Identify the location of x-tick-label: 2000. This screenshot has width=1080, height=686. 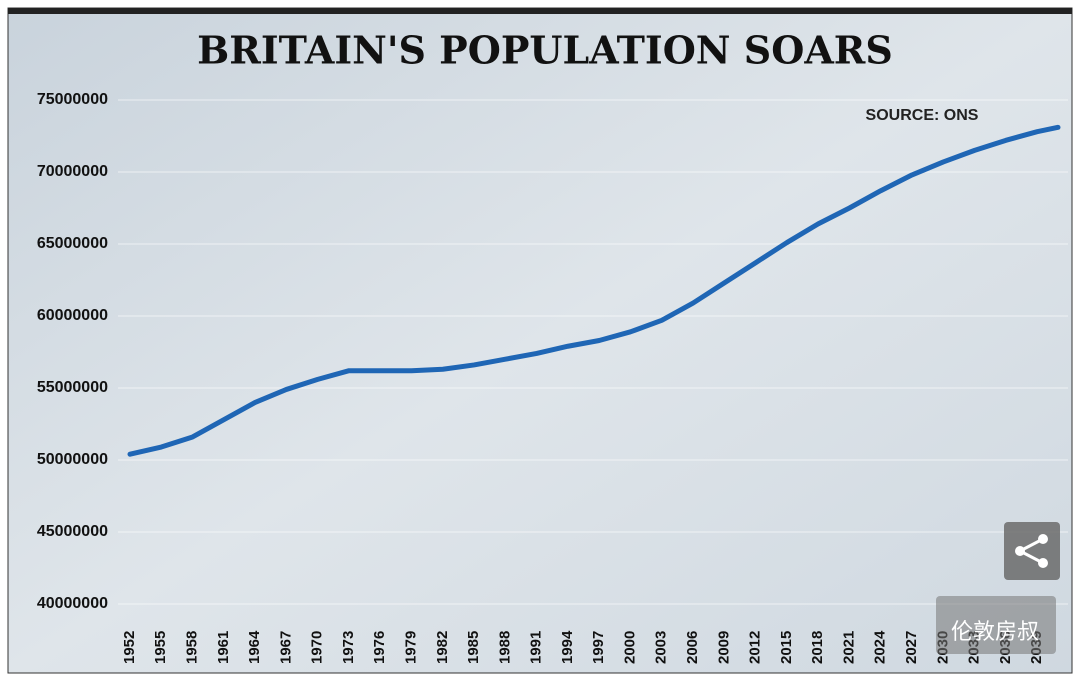
(629, 647).